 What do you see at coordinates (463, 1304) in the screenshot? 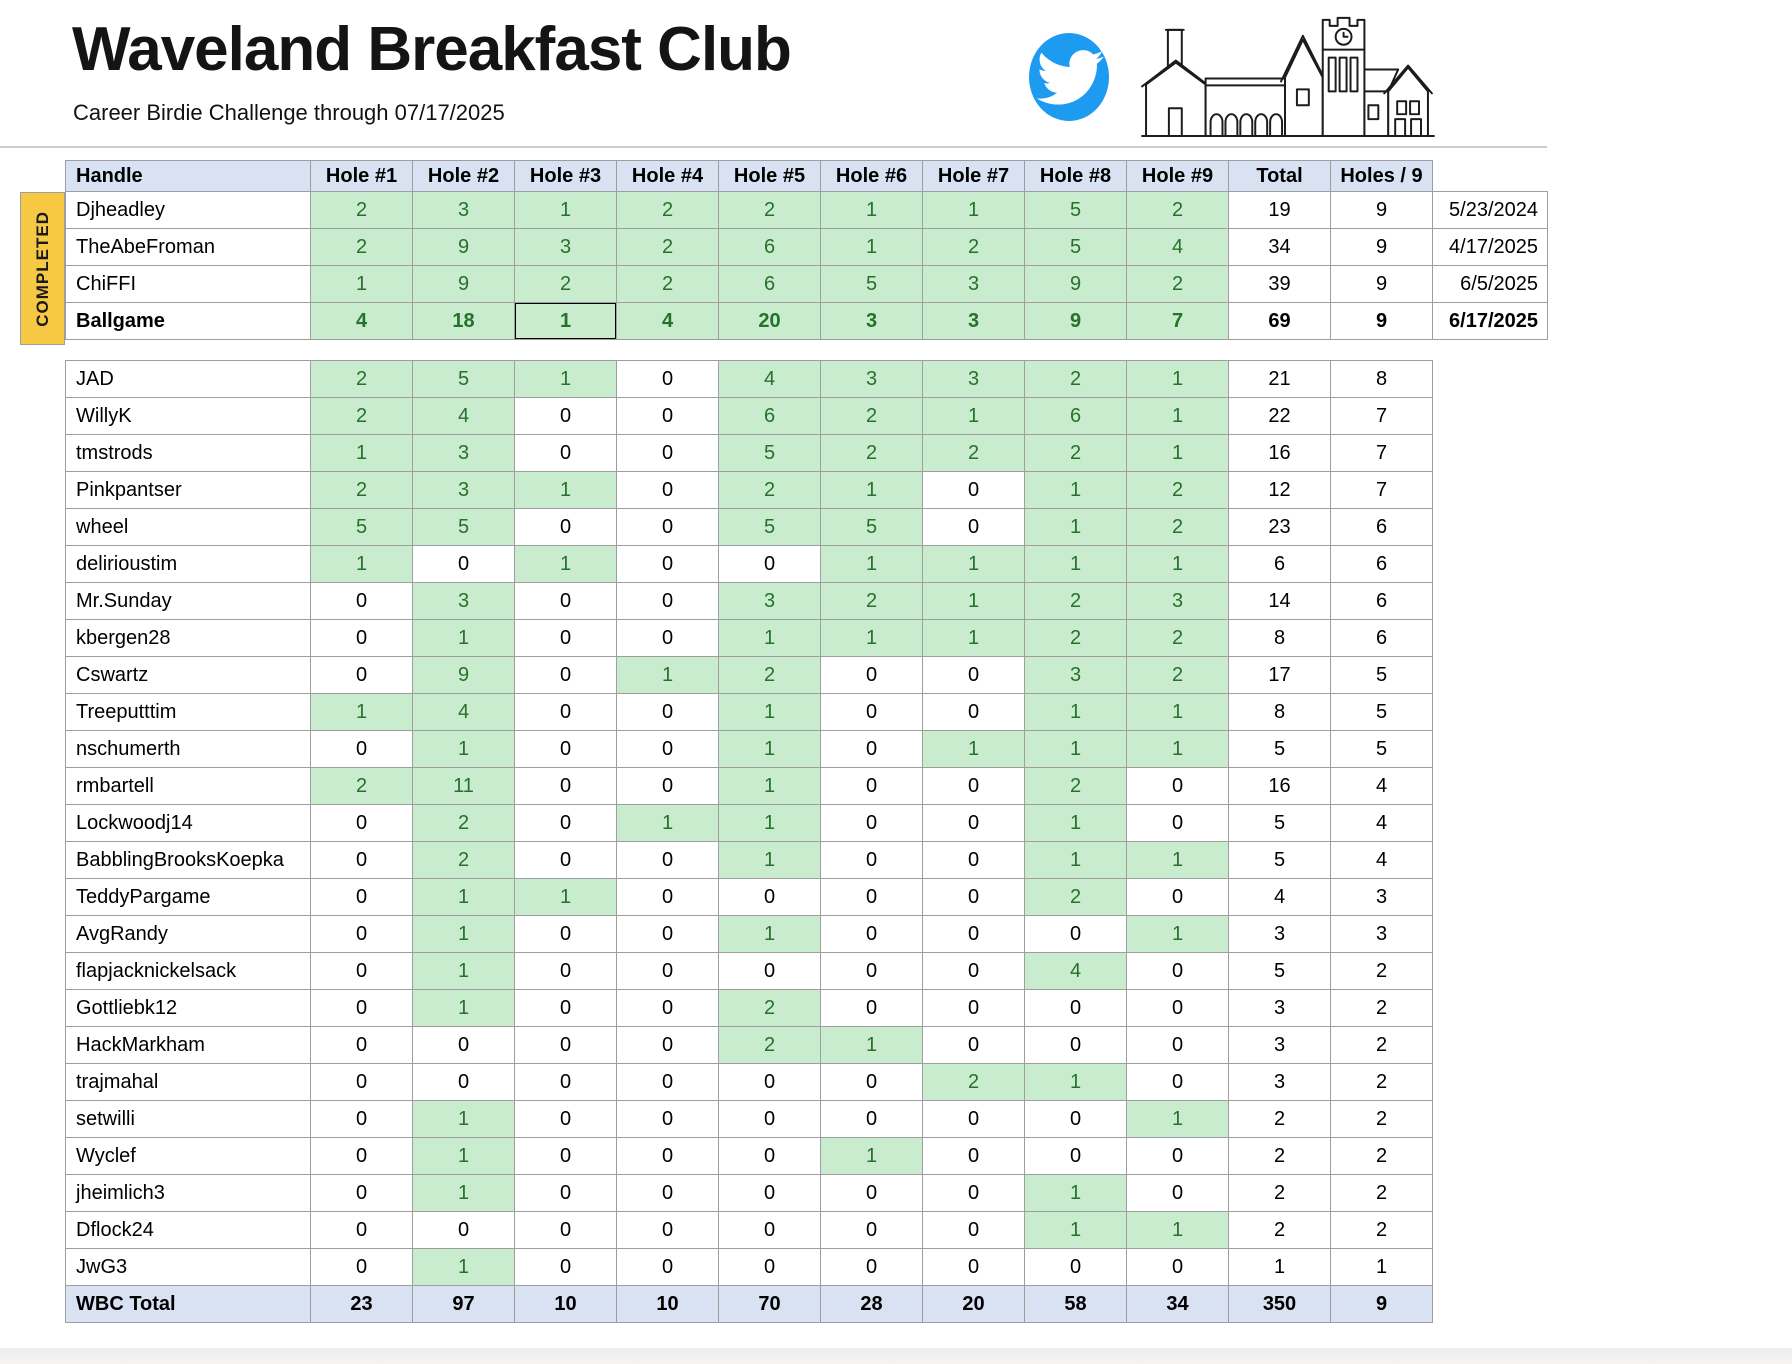
I see `score-cell: 97` at bounding box center [463, 1304].